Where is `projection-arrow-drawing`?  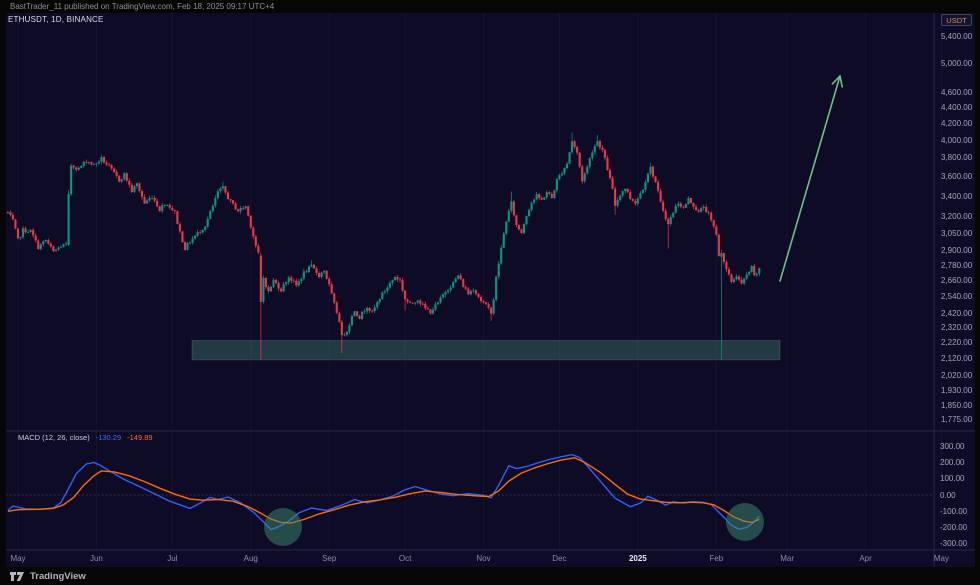 projection-arrow-drawing is located at coordinates (810, 178).